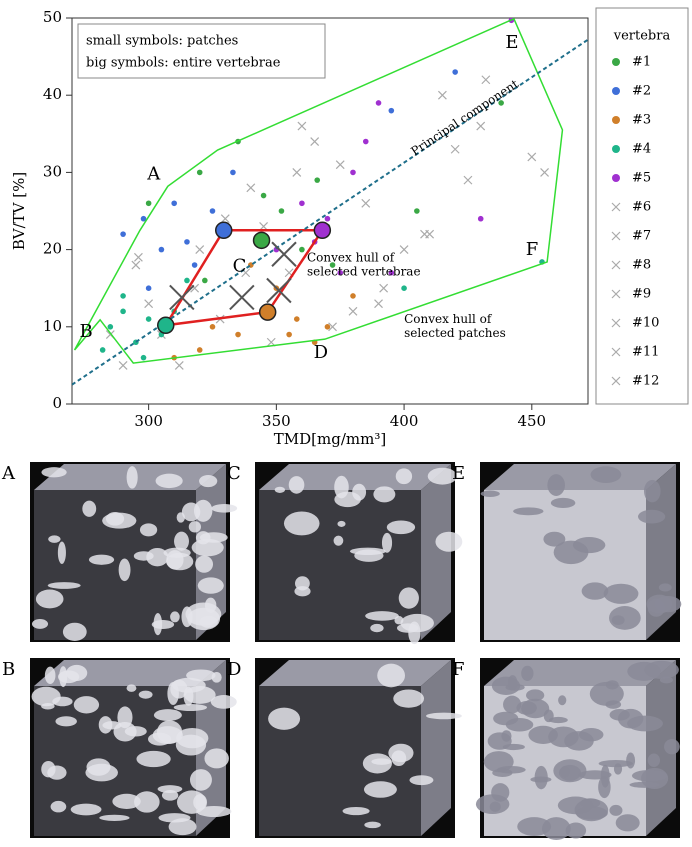  What do you see at coordinates (52, 17) in the screenshot?
I see `y-tick-label: 50` at bounding box center [52, 17].